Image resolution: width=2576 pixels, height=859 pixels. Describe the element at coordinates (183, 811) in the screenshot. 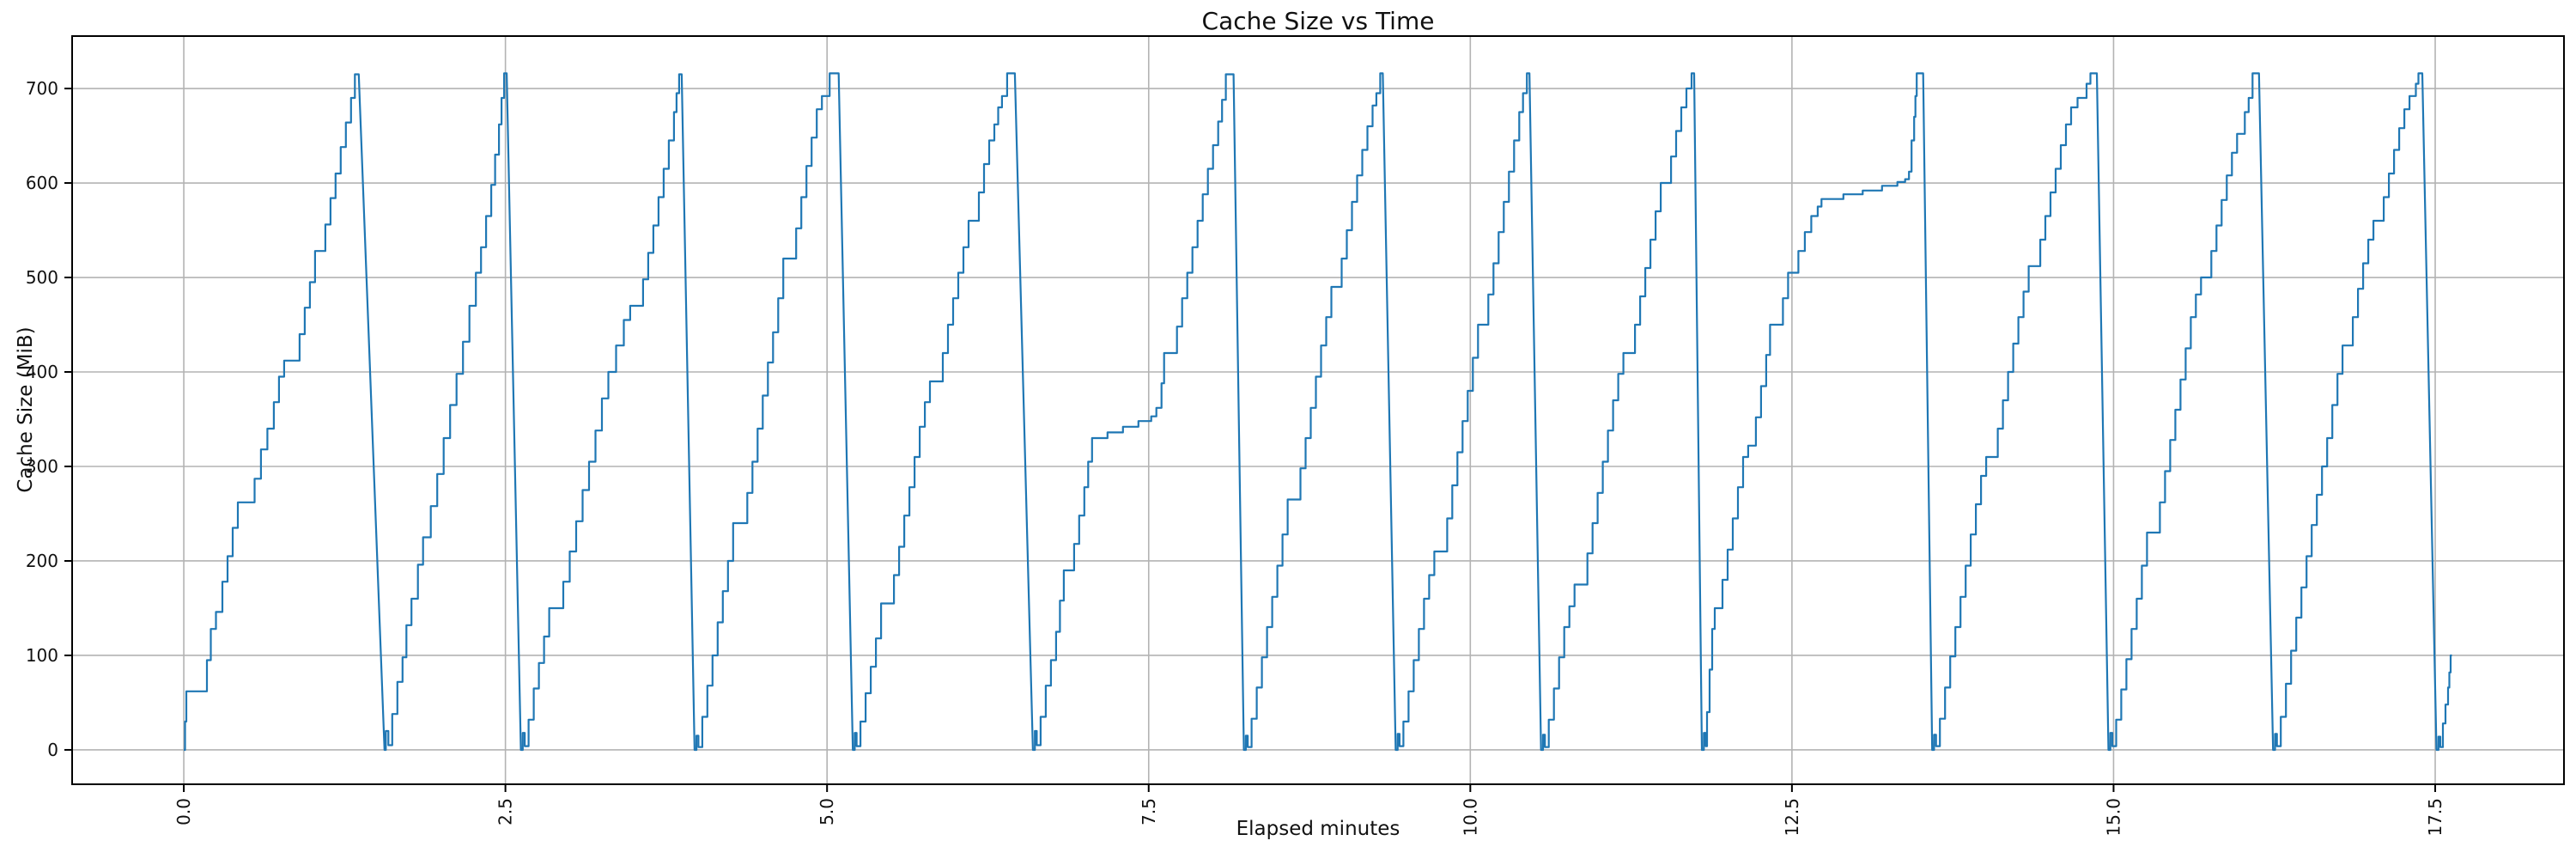

I see `x-tick-label: 0.0` at that location.